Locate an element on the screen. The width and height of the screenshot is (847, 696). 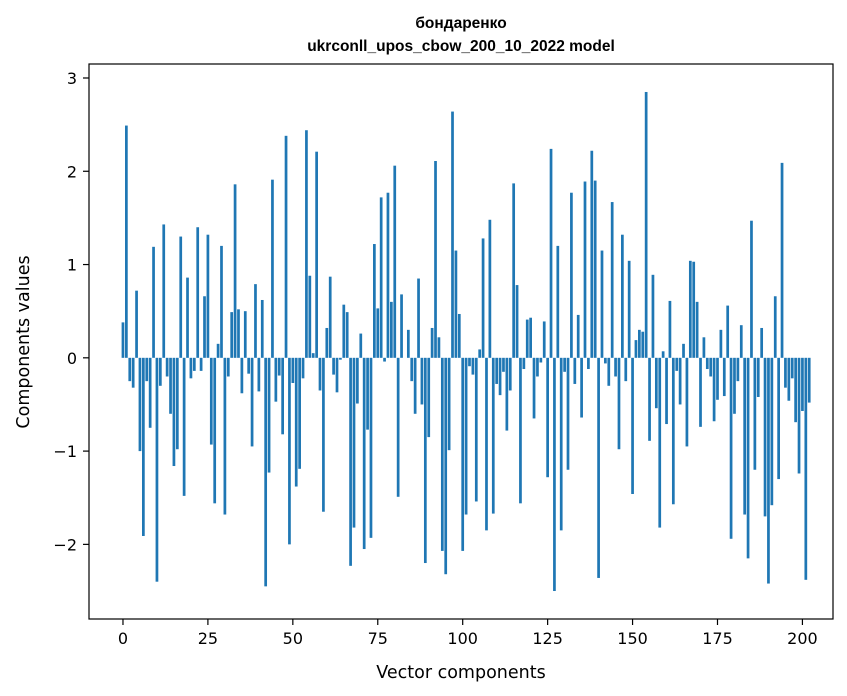
y-axis-ticks: −2 −1 0 1 2 3 is located at coordinates (71, 311).